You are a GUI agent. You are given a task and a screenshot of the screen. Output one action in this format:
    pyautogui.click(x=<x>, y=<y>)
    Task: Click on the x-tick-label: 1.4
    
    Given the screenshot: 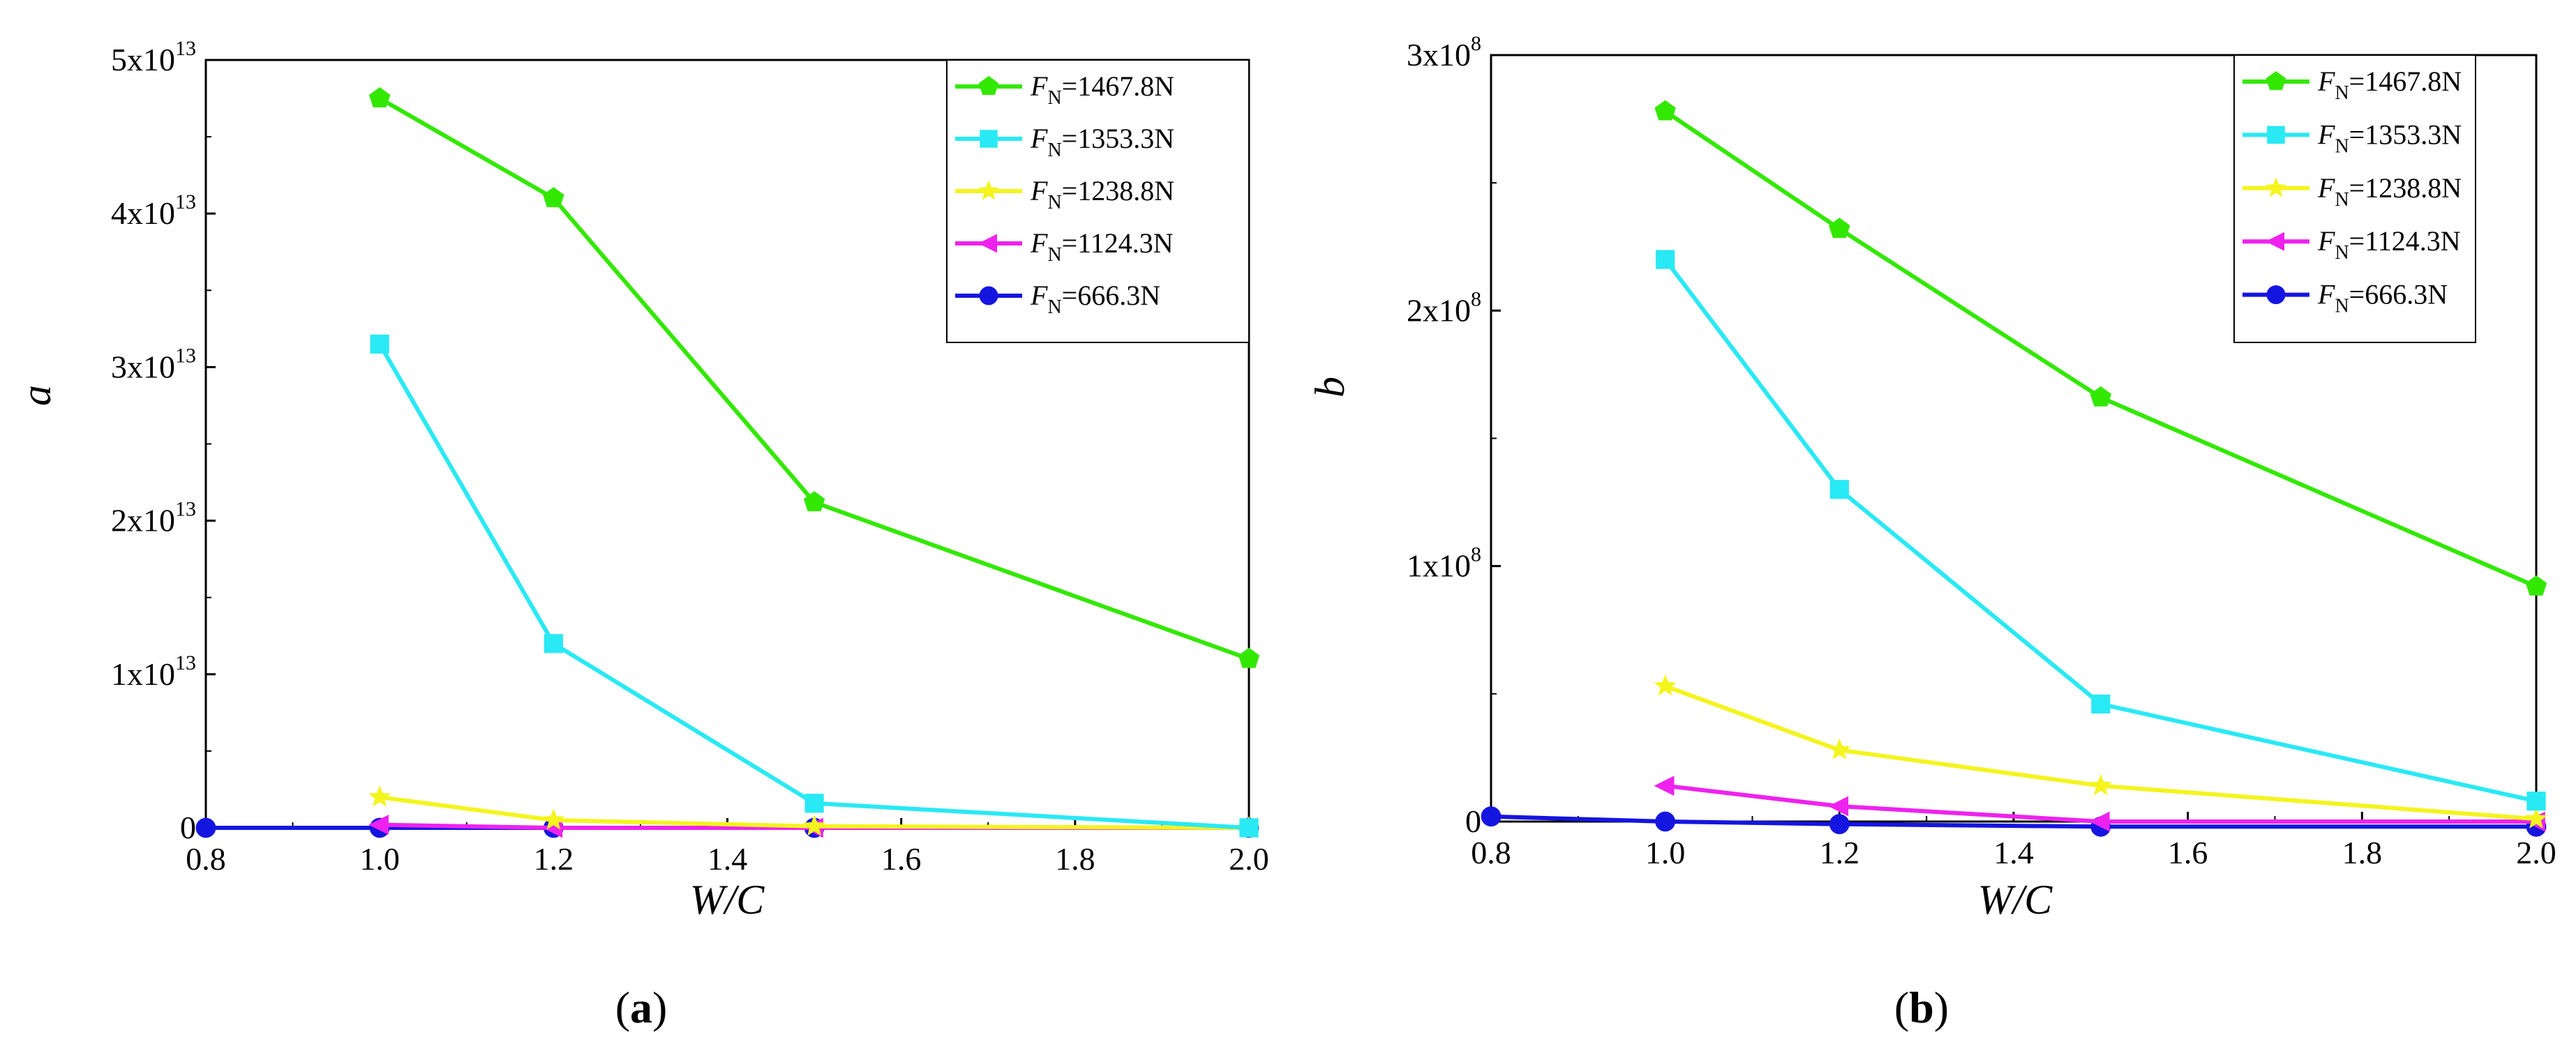 What is the action you would take?
    pyautogui.click(x=2013, y=852)
    